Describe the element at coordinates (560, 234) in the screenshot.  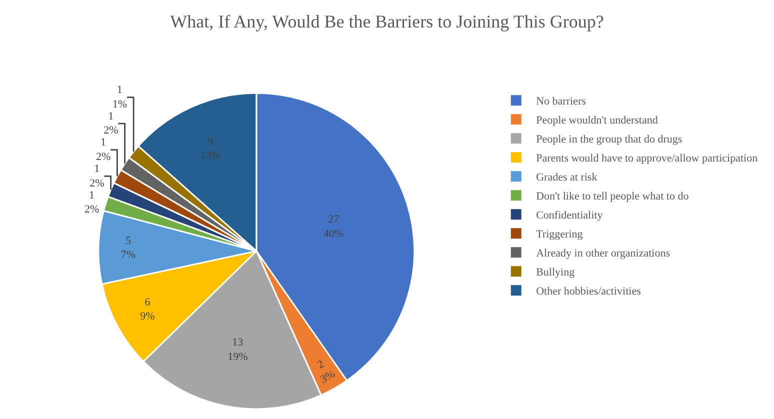
I see `legend-label: Triggering` at that location.